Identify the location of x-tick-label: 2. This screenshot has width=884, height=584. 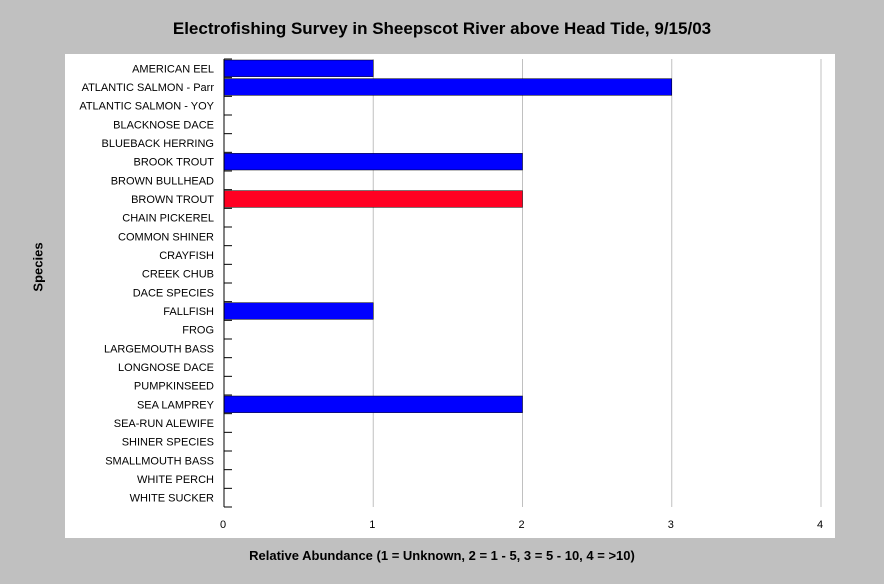
(521, 525).